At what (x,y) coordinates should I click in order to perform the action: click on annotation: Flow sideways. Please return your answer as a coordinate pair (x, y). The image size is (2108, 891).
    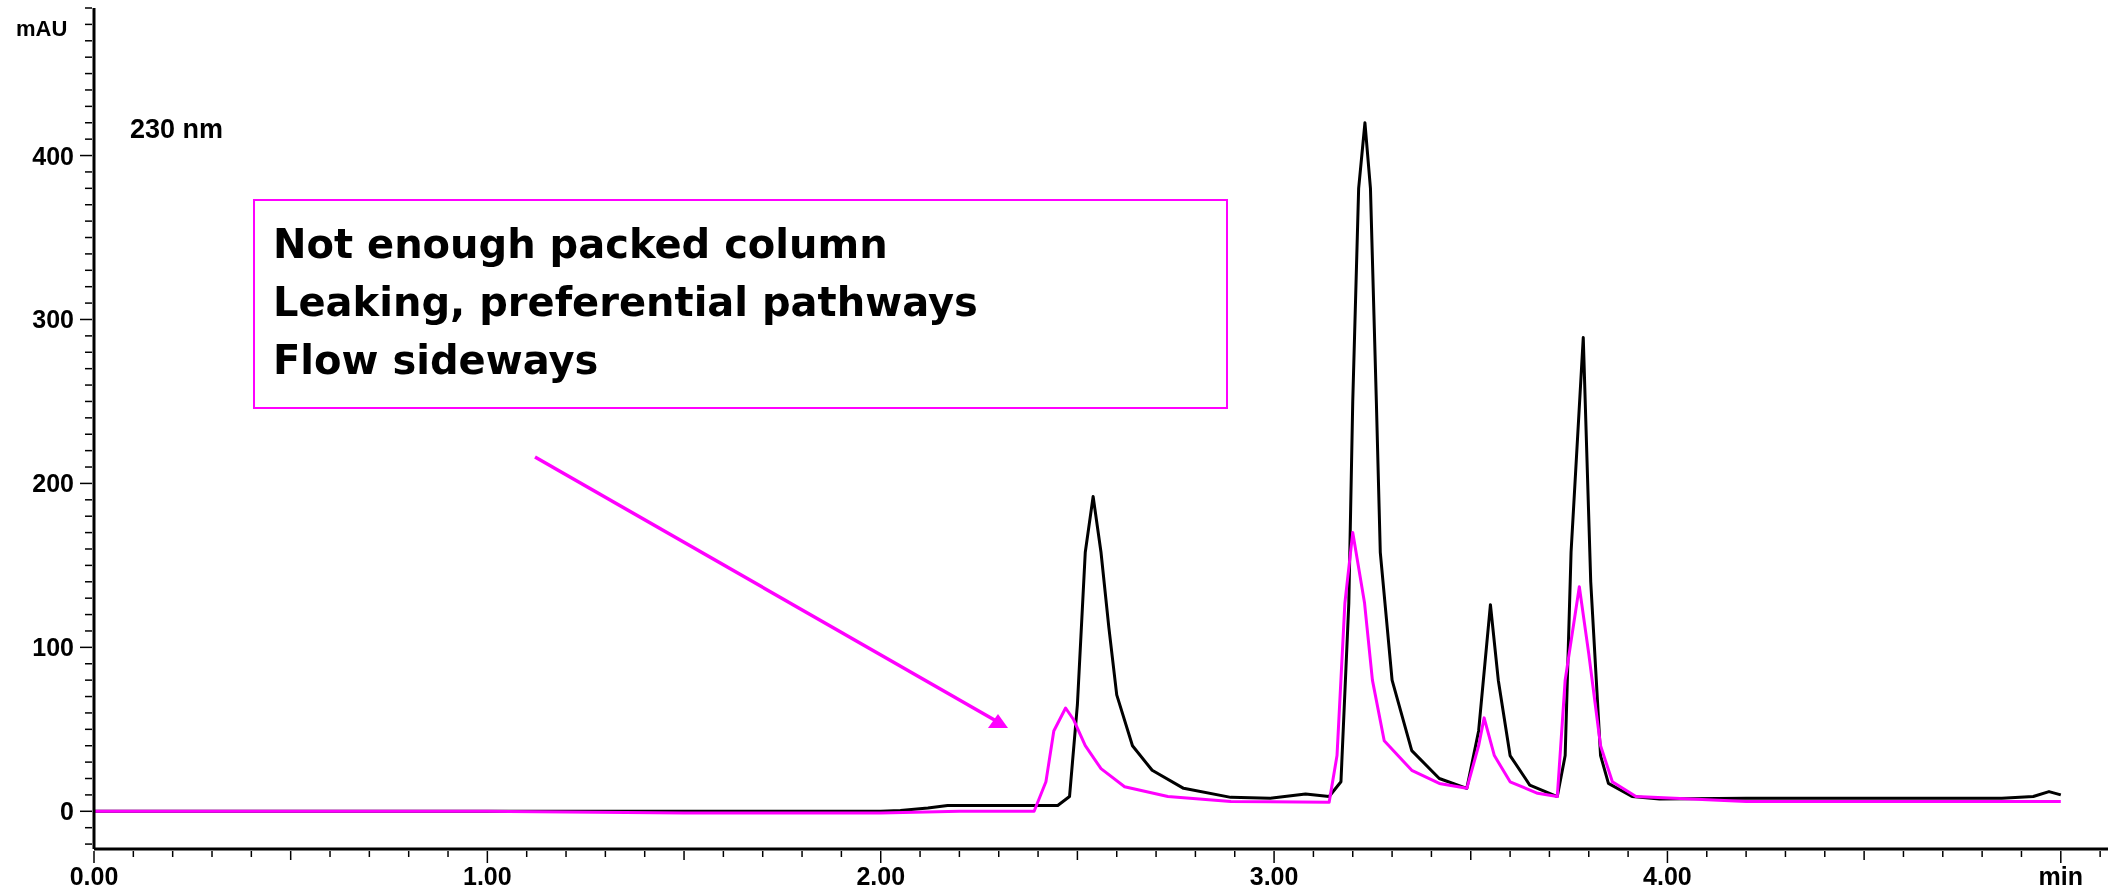
    Looking at the image, I should click on (436, 360).